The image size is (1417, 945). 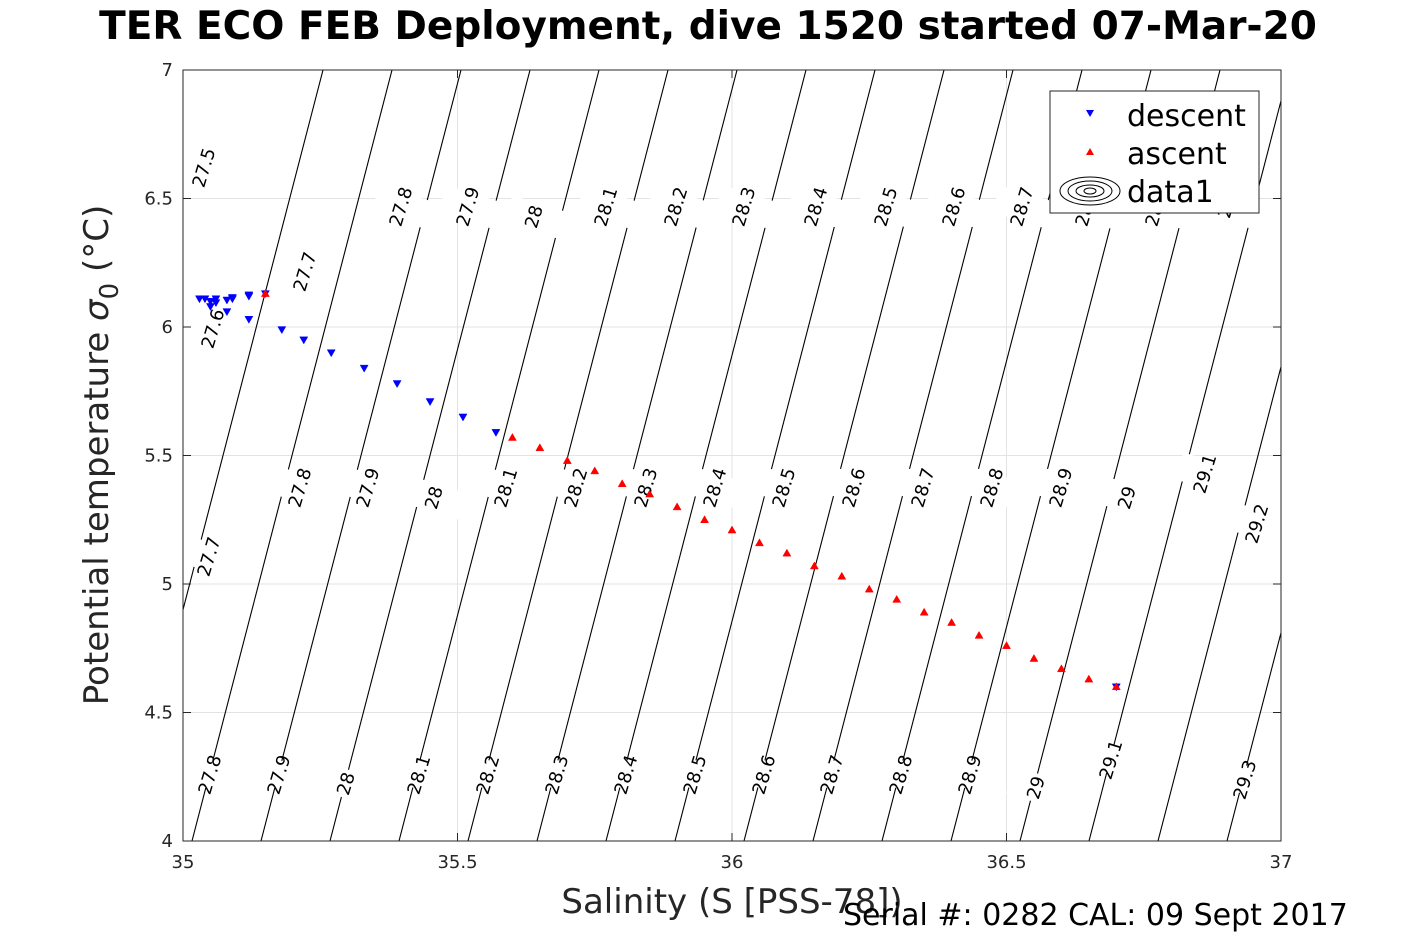 What do you see at coordinates (1090, 151) in the screenshot?
I see `legend-ascent-marker` at bounding box center [1090, 151].